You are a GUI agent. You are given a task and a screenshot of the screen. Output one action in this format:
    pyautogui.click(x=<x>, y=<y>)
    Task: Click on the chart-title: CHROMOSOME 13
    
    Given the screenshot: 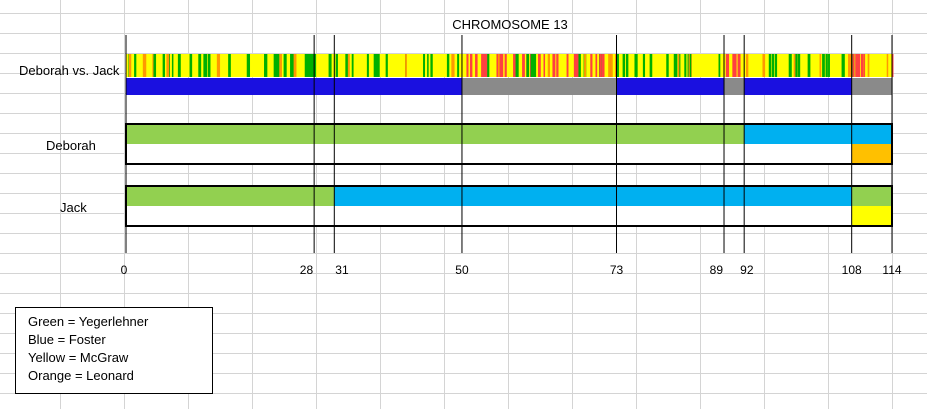 What is the action you would take?
    pyautogui.click(x=510, y=24)
    